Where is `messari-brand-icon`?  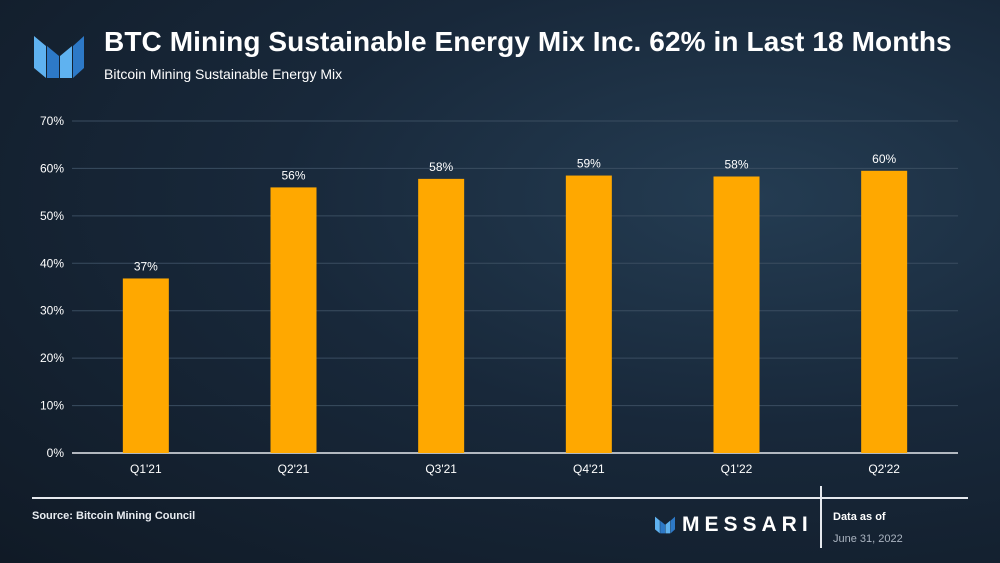
messari-brand-icon is located at coordinates (665, 525).